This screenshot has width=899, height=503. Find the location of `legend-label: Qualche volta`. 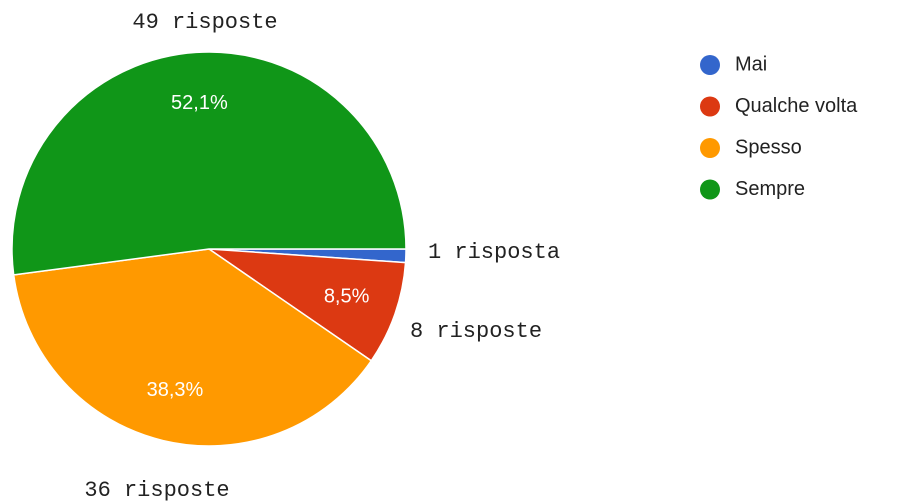

legend-label: Qualche volta is located at coordinates (796, 106).